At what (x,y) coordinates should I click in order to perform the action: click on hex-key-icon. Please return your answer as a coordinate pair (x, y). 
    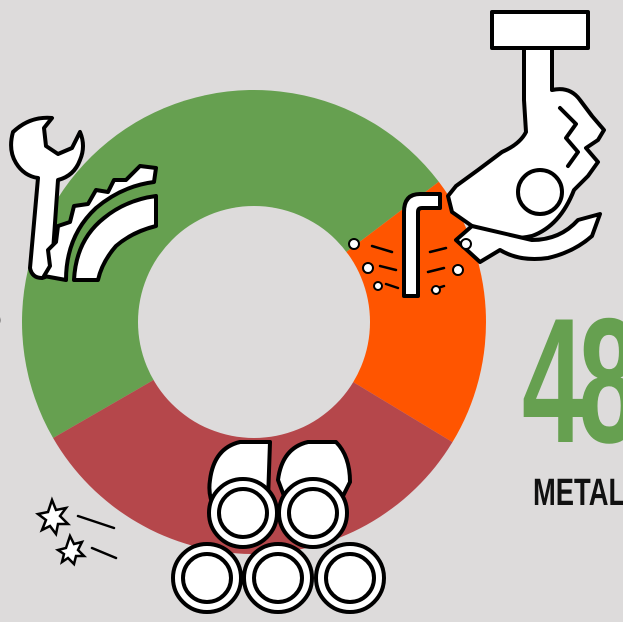
    Looking at the image, I should click on (422, 245).